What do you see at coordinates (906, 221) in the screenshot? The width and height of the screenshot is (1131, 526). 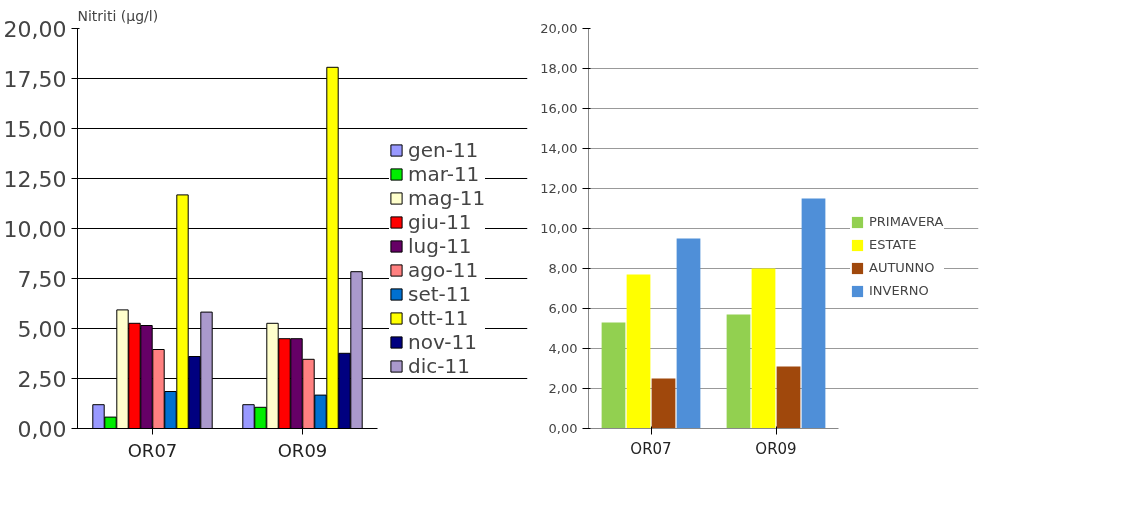 I see `legend-label: PRIMAVERA` at bounding box center [906, 221].